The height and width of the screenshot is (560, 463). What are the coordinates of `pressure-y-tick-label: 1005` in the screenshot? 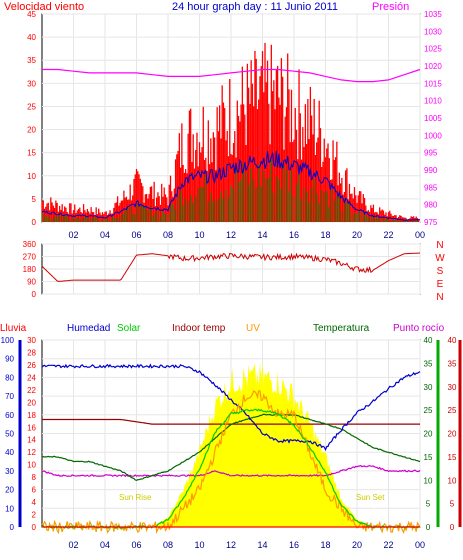 It's located at (433, 118).